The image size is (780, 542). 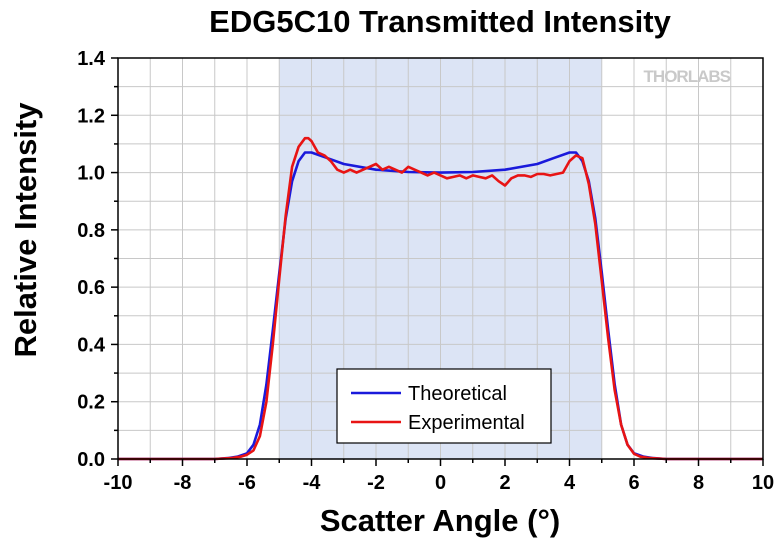 I want to click on legend-box, so click(x=444, y=406).